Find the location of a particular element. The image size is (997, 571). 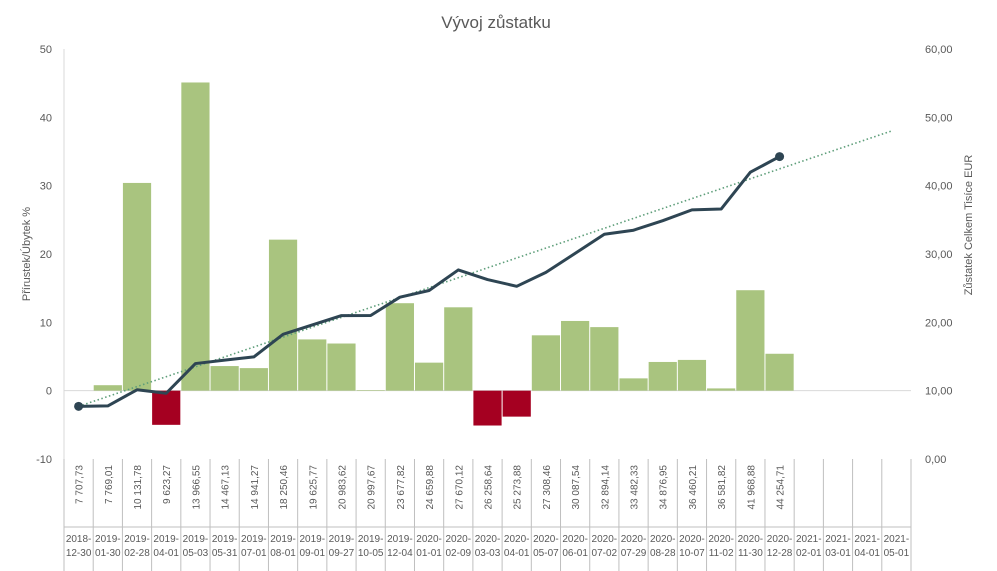

balance-data-label: 20 983,62 is located at coordinates (342, 487).